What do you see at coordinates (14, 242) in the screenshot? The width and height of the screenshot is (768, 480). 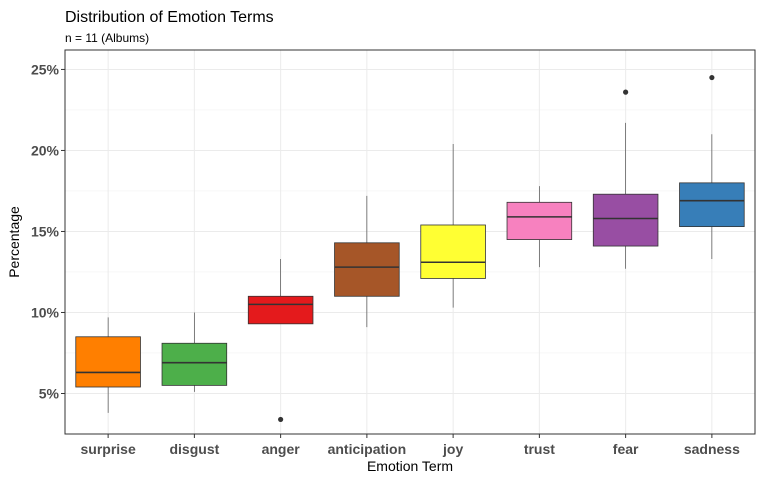 I see `y-axis-title: Percentage` at bounding box center [14, 242].